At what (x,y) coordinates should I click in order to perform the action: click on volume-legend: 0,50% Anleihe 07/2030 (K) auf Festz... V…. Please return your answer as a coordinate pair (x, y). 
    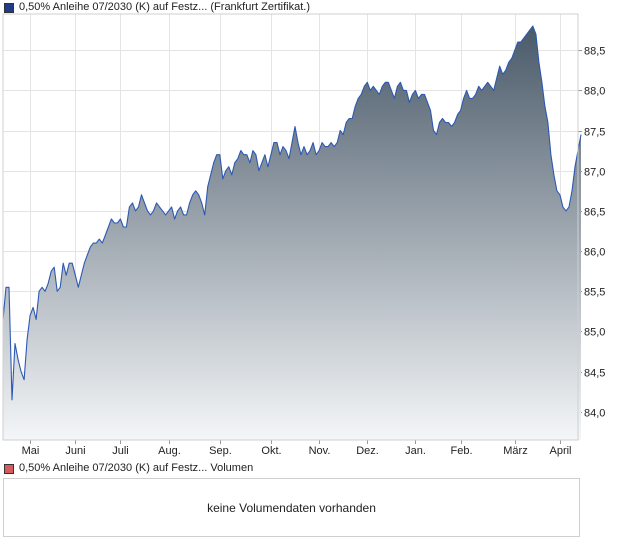
    Looking at the image, I should click on (128, 468).